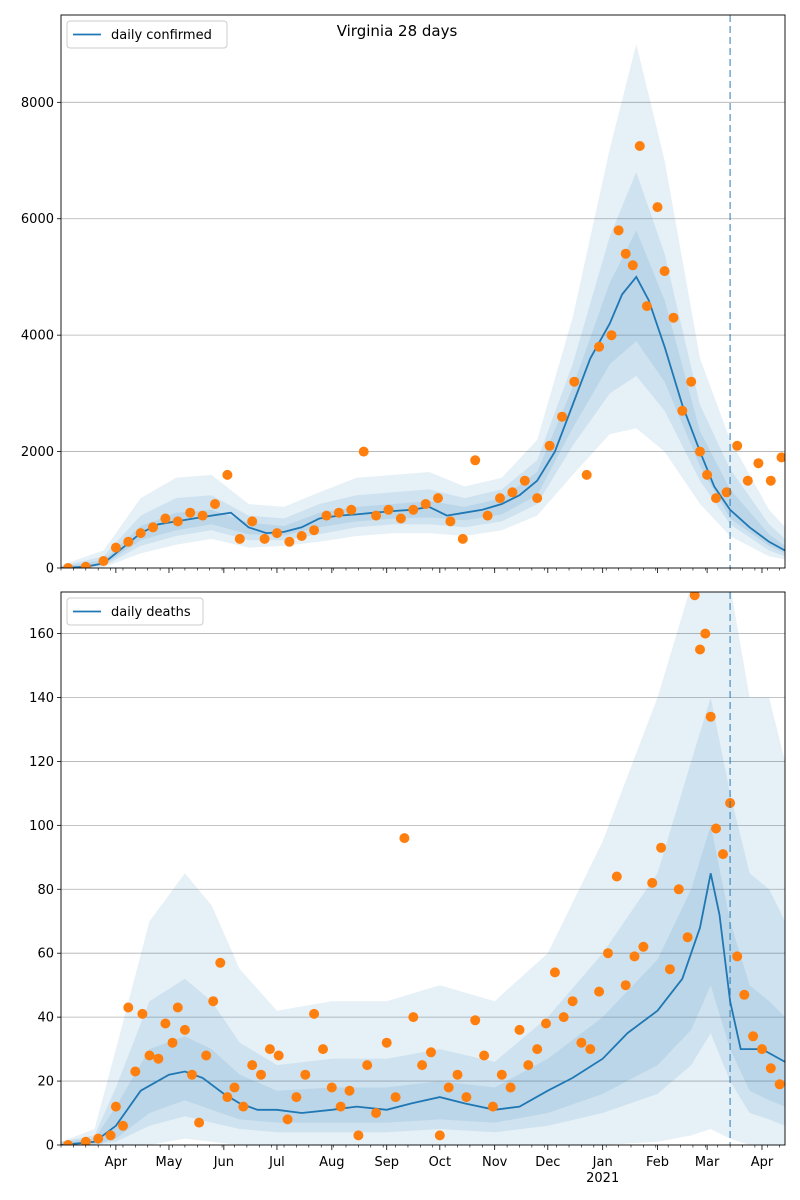 This screenshot has width=800, height=1200. Describe the element at coordinates (495, 1162) in the screenshot. I see `x-tick-label: Nov` at that location.